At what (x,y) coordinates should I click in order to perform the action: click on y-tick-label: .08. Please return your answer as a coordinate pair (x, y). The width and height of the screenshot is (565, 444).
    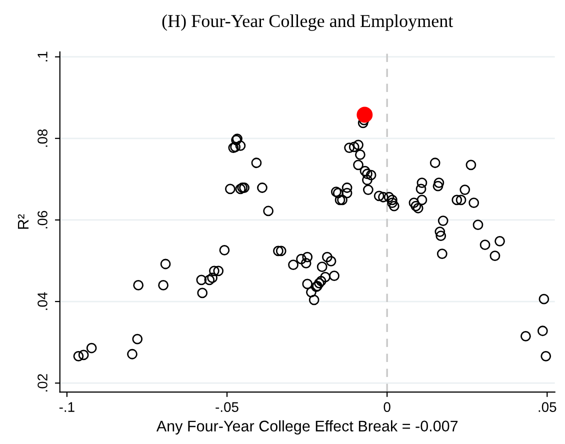
    Looking at the image, I should click on (43, 138).